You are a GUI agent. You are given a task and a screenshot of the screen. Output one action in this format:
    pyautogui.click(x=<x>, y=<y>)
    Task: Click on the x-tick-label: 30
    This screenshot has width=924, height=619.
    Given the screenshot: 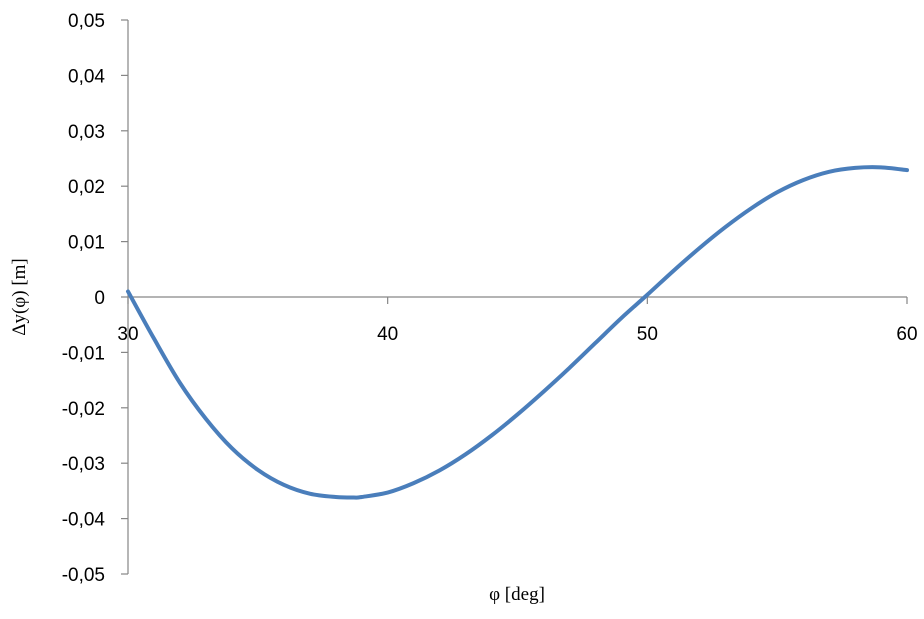 What is the action you would take?
    pyautogui.click(x=127, y=334)
    